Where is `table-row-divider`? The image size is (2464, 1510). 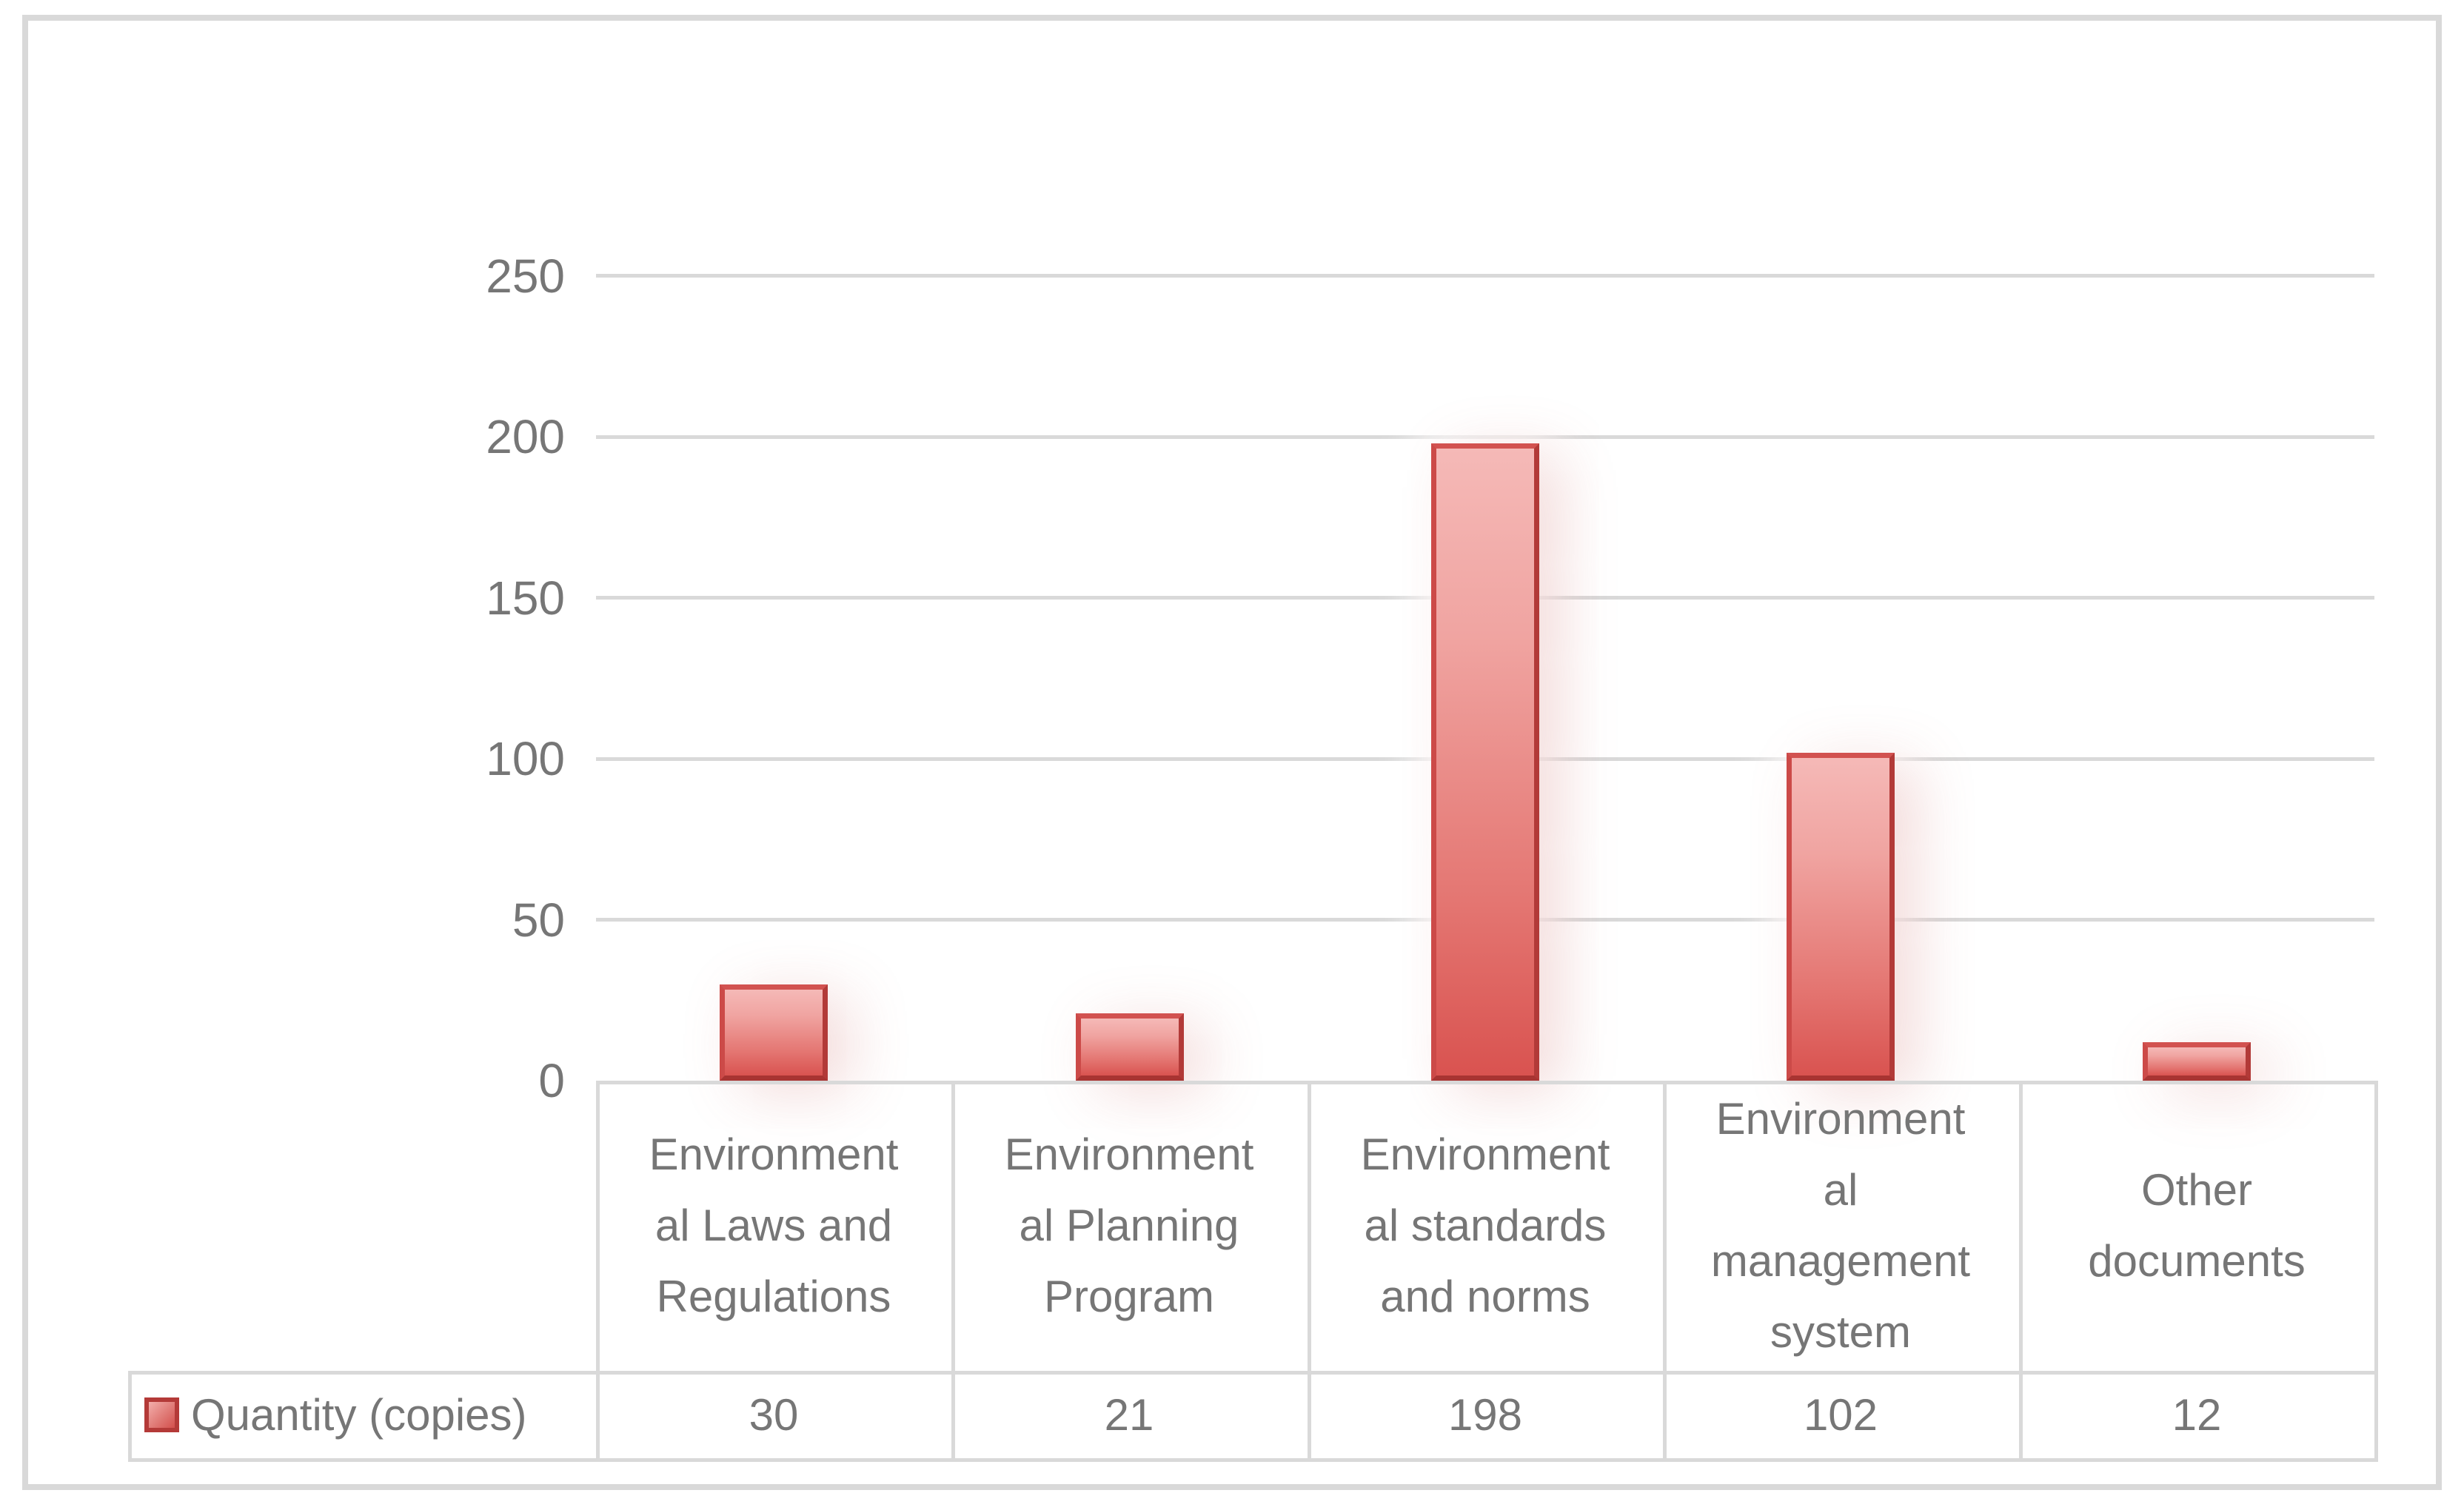 table-row-divider is located at coordinates (1253, 1373).